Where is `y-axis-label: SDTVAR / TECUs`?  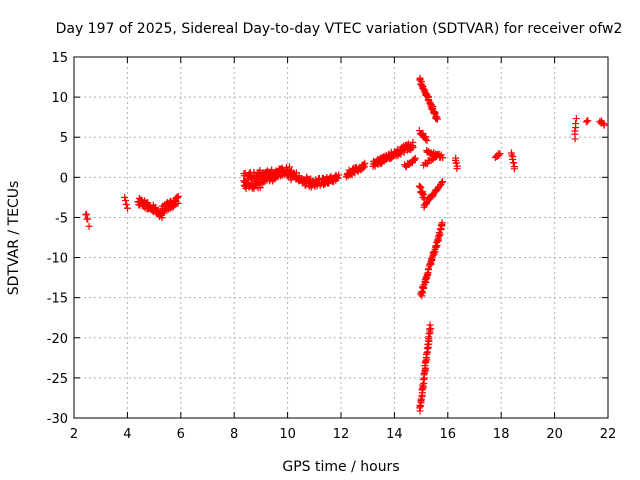 y-axis-label: SDTVAR / TECUs is located at coordinates (14, 238).